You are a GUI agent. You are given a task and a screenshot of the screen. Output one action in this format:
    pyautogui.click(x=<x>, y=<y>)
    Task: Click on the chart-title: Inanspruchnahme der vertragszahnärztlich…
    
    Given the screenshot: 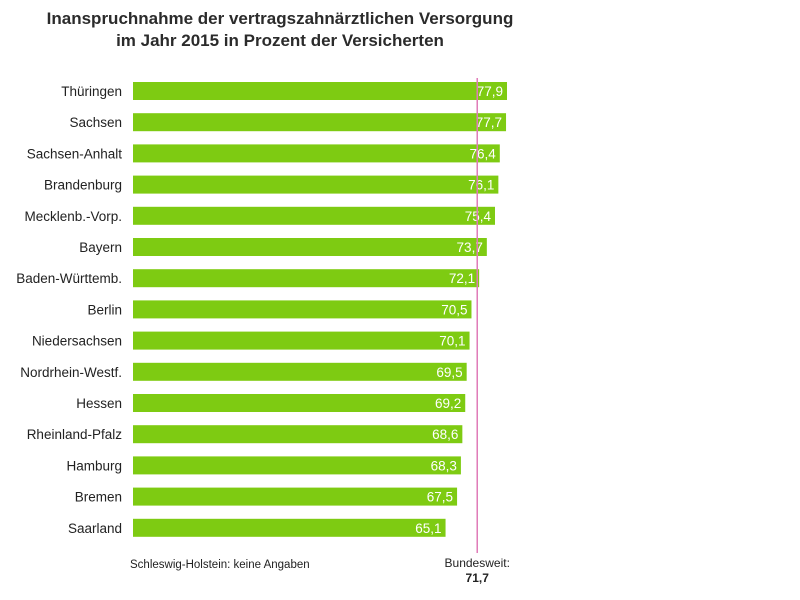 What is the action you would take?
    pyautogui.click(x=280, y=30)
    